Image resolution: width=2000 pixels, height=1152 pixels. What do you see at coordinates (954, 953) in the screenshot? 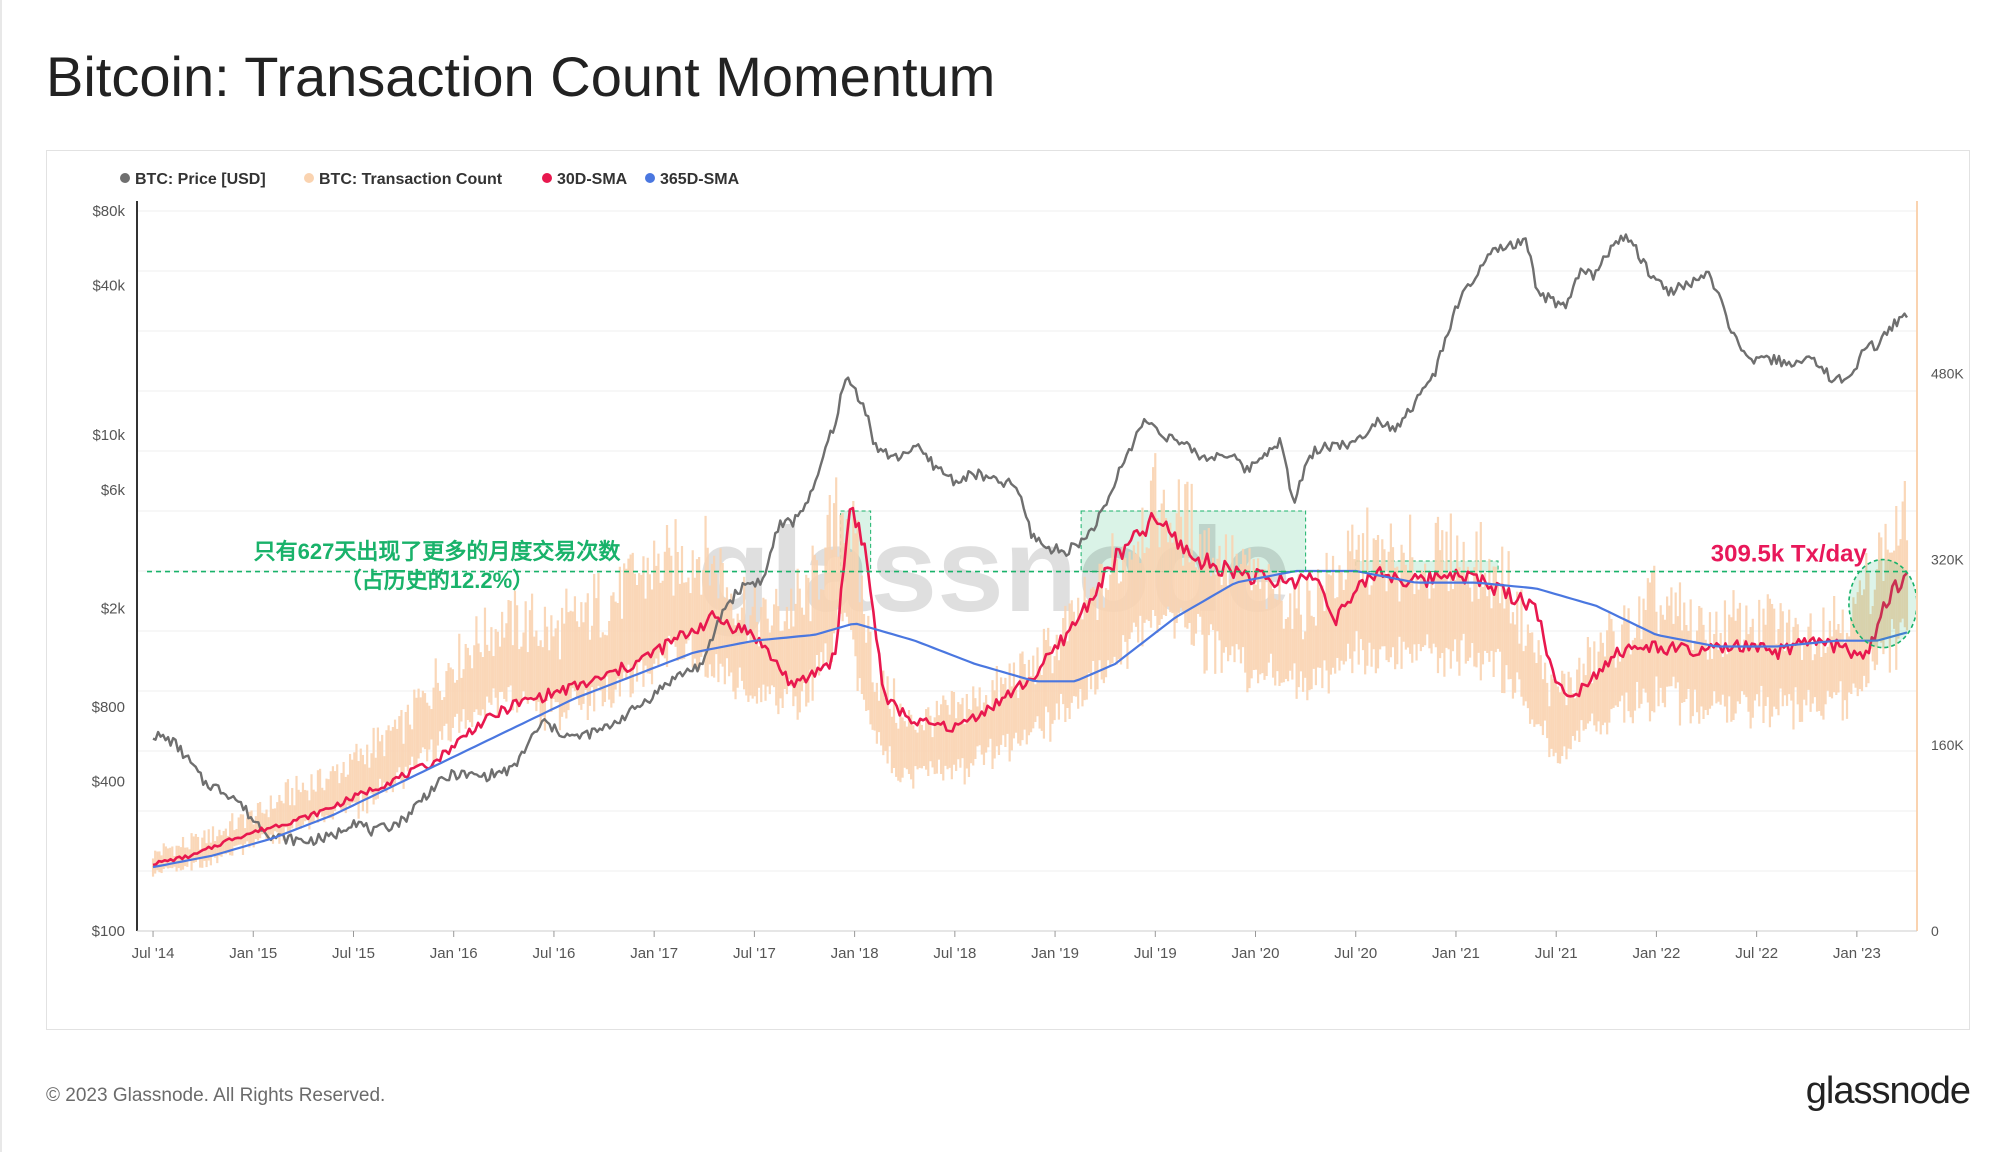
I see `x-tick-label: Jul '18` at bounding box center [954, 953].